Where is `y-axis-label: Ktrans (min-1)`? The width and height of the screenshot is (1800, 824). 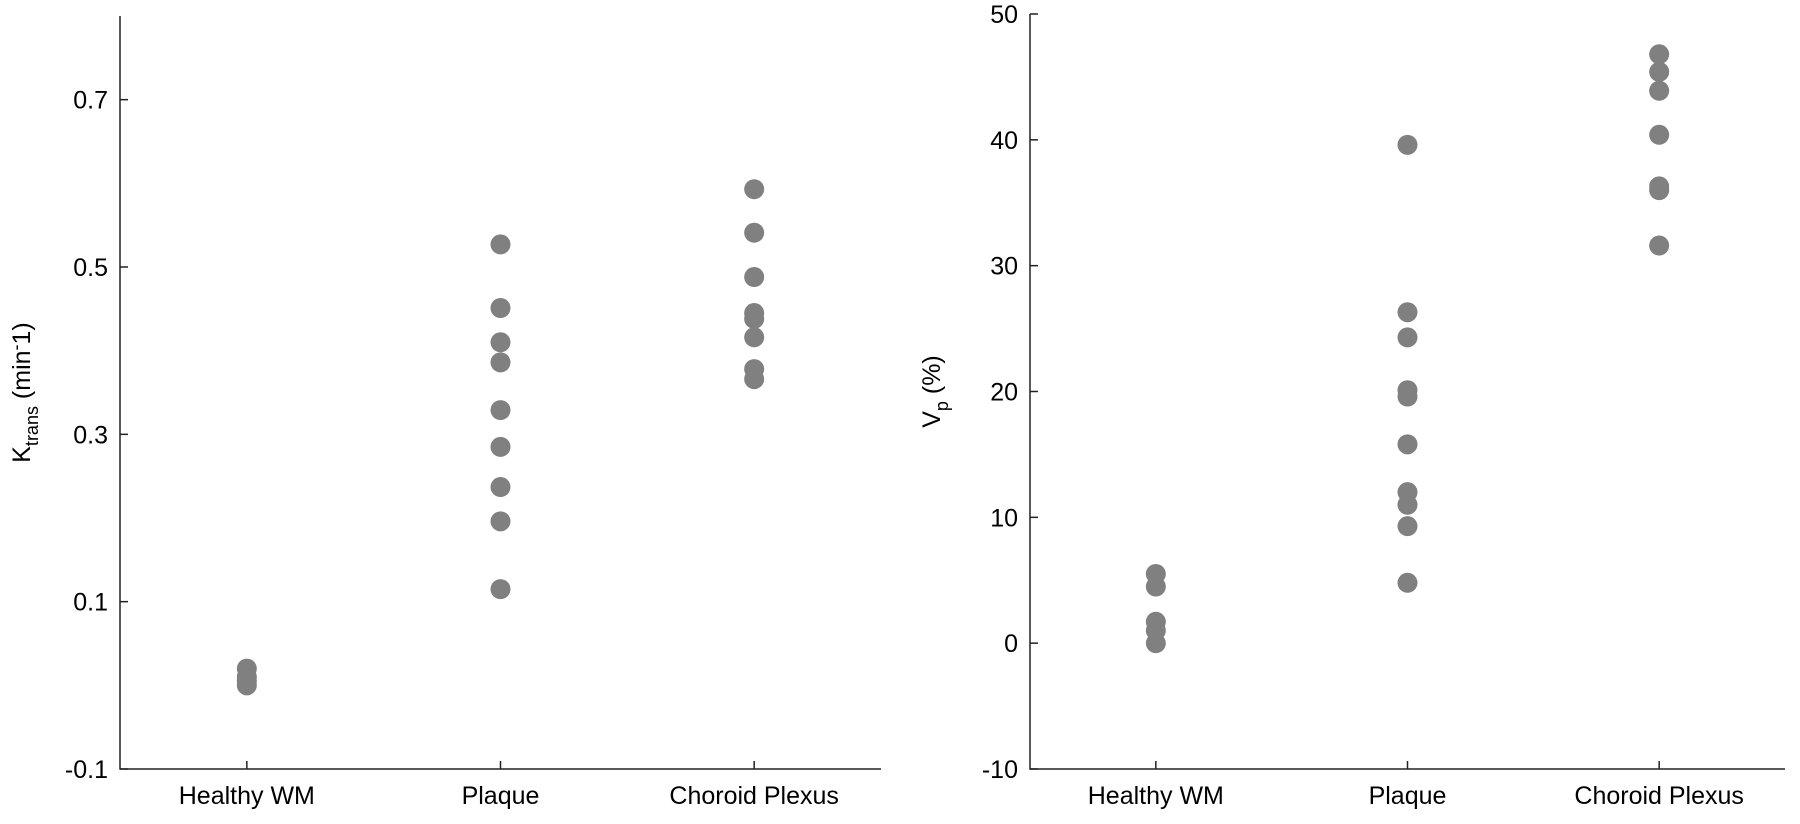
y-axis-label: Ktrans (min-1) is located at coordinates (24, 392).